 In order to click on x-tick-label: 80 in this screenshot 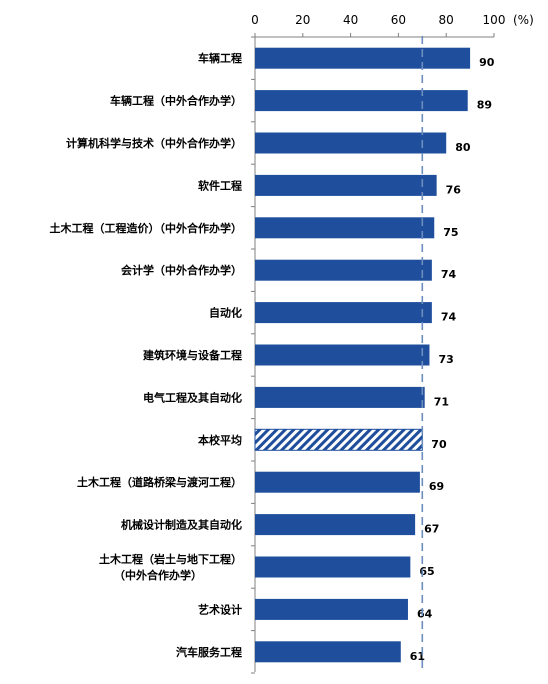, I will do `click(446, 20)`.